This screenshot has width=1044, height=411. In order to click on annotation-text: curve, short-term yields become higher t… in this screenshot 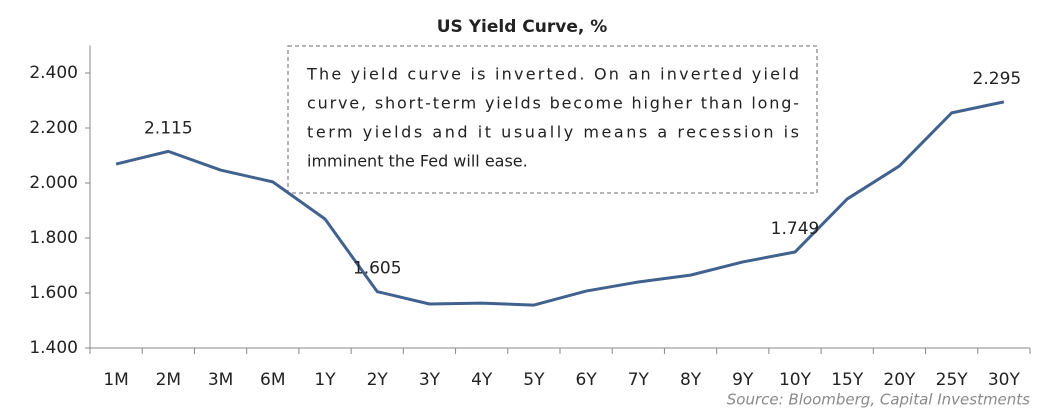, I will do `click(553, 103)`.